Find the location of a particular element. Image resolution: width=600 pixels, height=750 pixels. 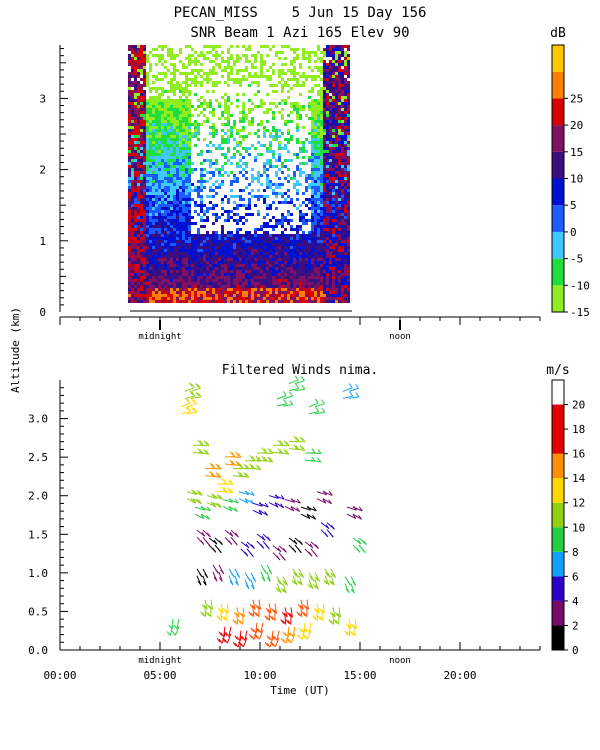

snr-colorbar-tick-label: 15 is located at coordinates (576, 152).